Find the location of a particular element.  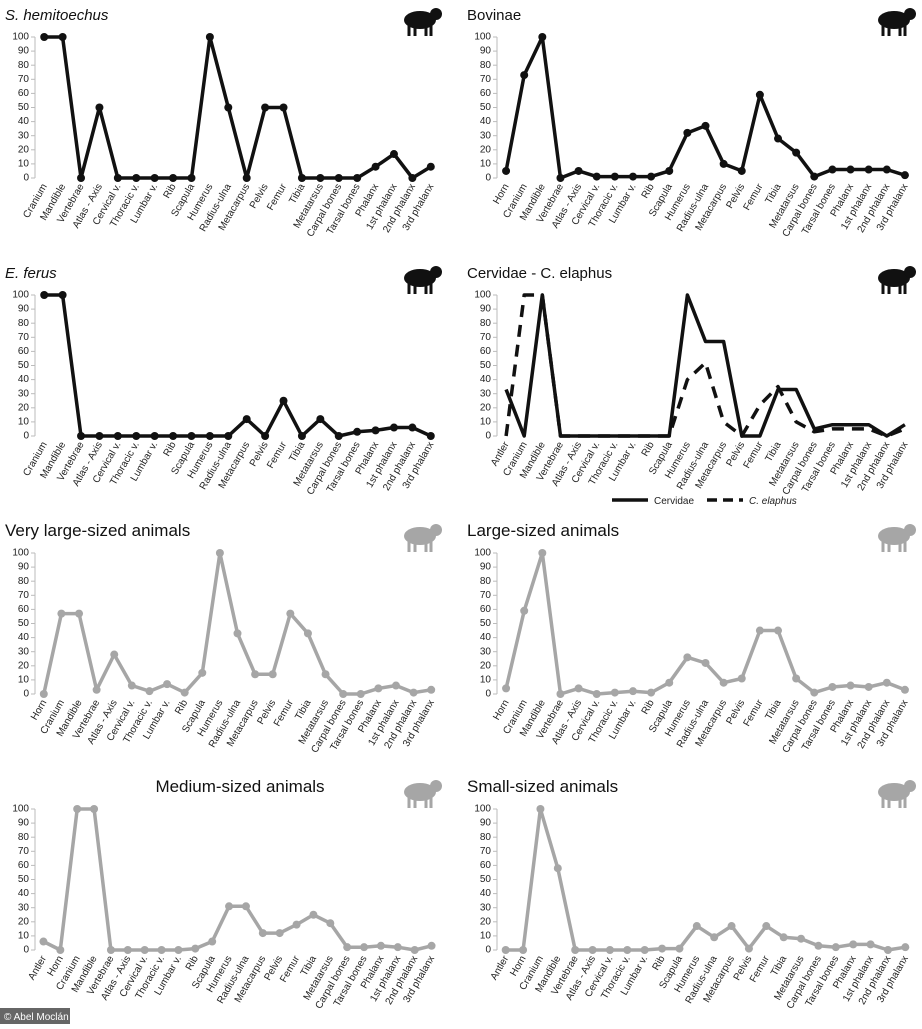

chart-title: Large-sized animals is located at coordinates (543, 530).